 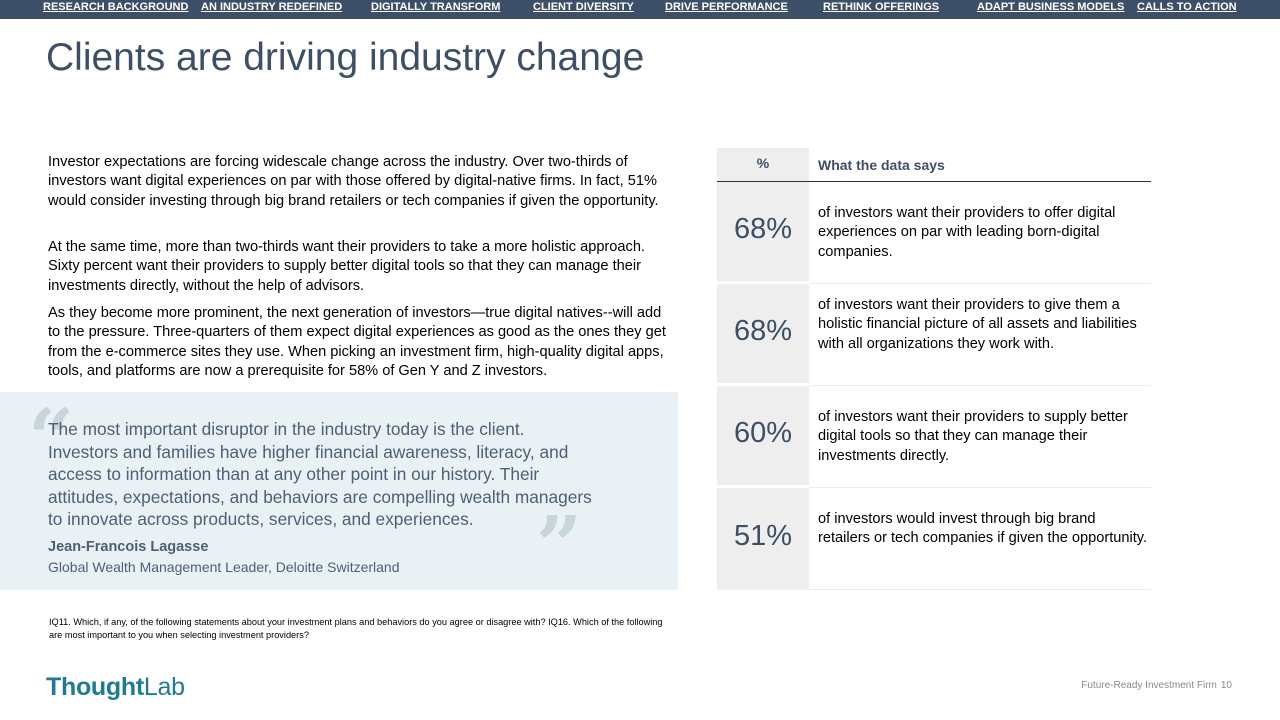 What do you see at coordinates (763, 229) in the screenshot?
I see `table-row-1-percent: 68%` at bounding box center [763, 229].